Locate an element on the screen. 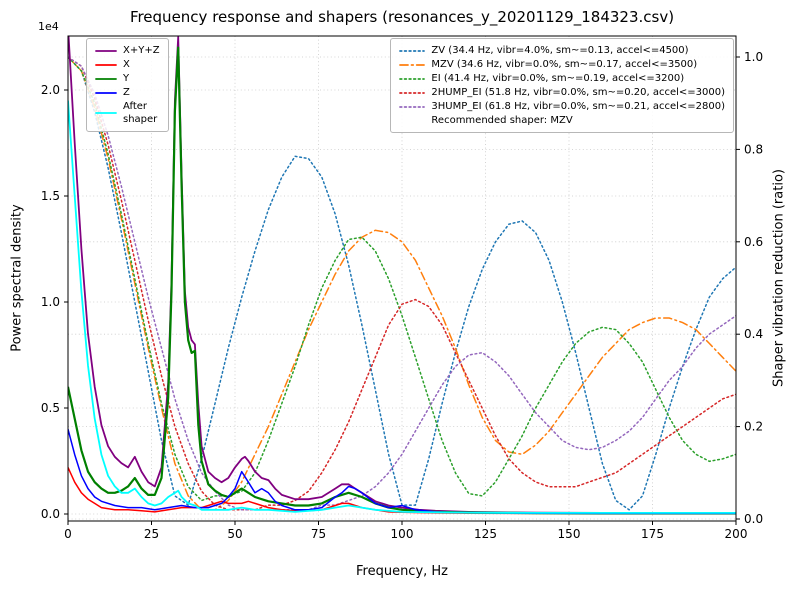 The width and height of the screenshot is (800, 600). legend-item-recommended-shaper: Recommended shaper: MZV is located at coordinates (562, 120).